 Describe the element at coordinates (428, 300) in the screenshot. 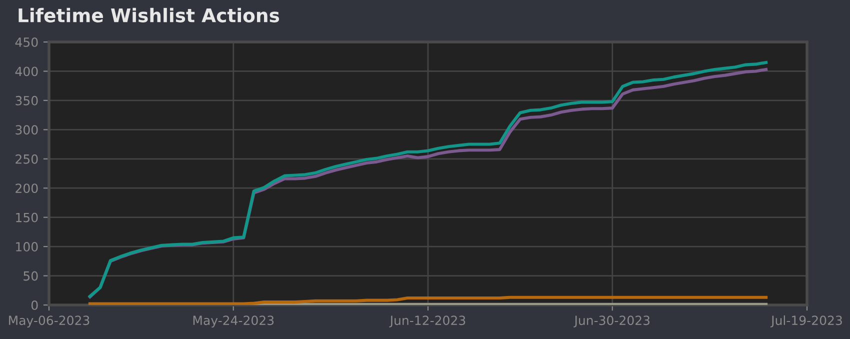

I see `line-series` at that location.